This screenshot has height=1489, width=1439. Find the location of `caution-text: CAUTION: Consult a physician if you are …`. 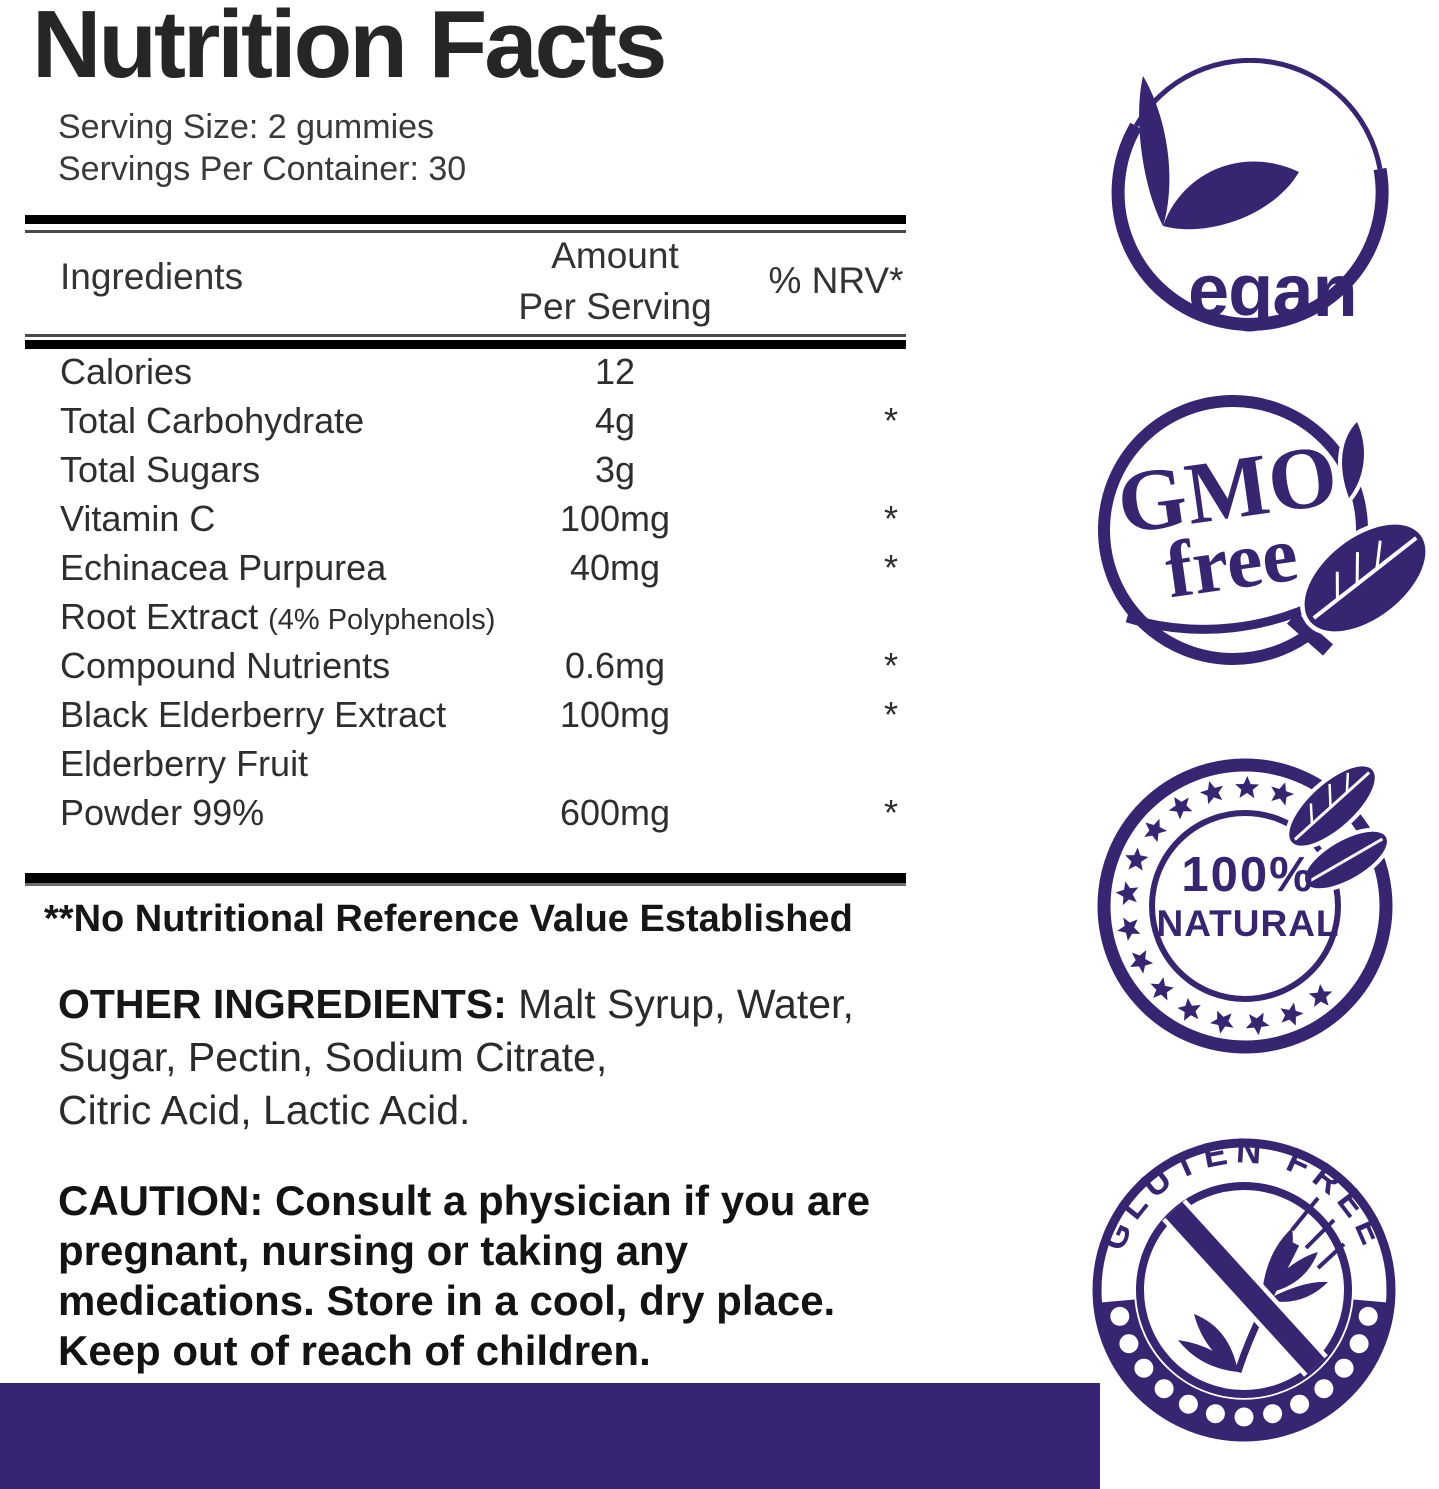

caution-text: CAUTION: Consult a physician if you are … is located at coordinates (464, 1275).